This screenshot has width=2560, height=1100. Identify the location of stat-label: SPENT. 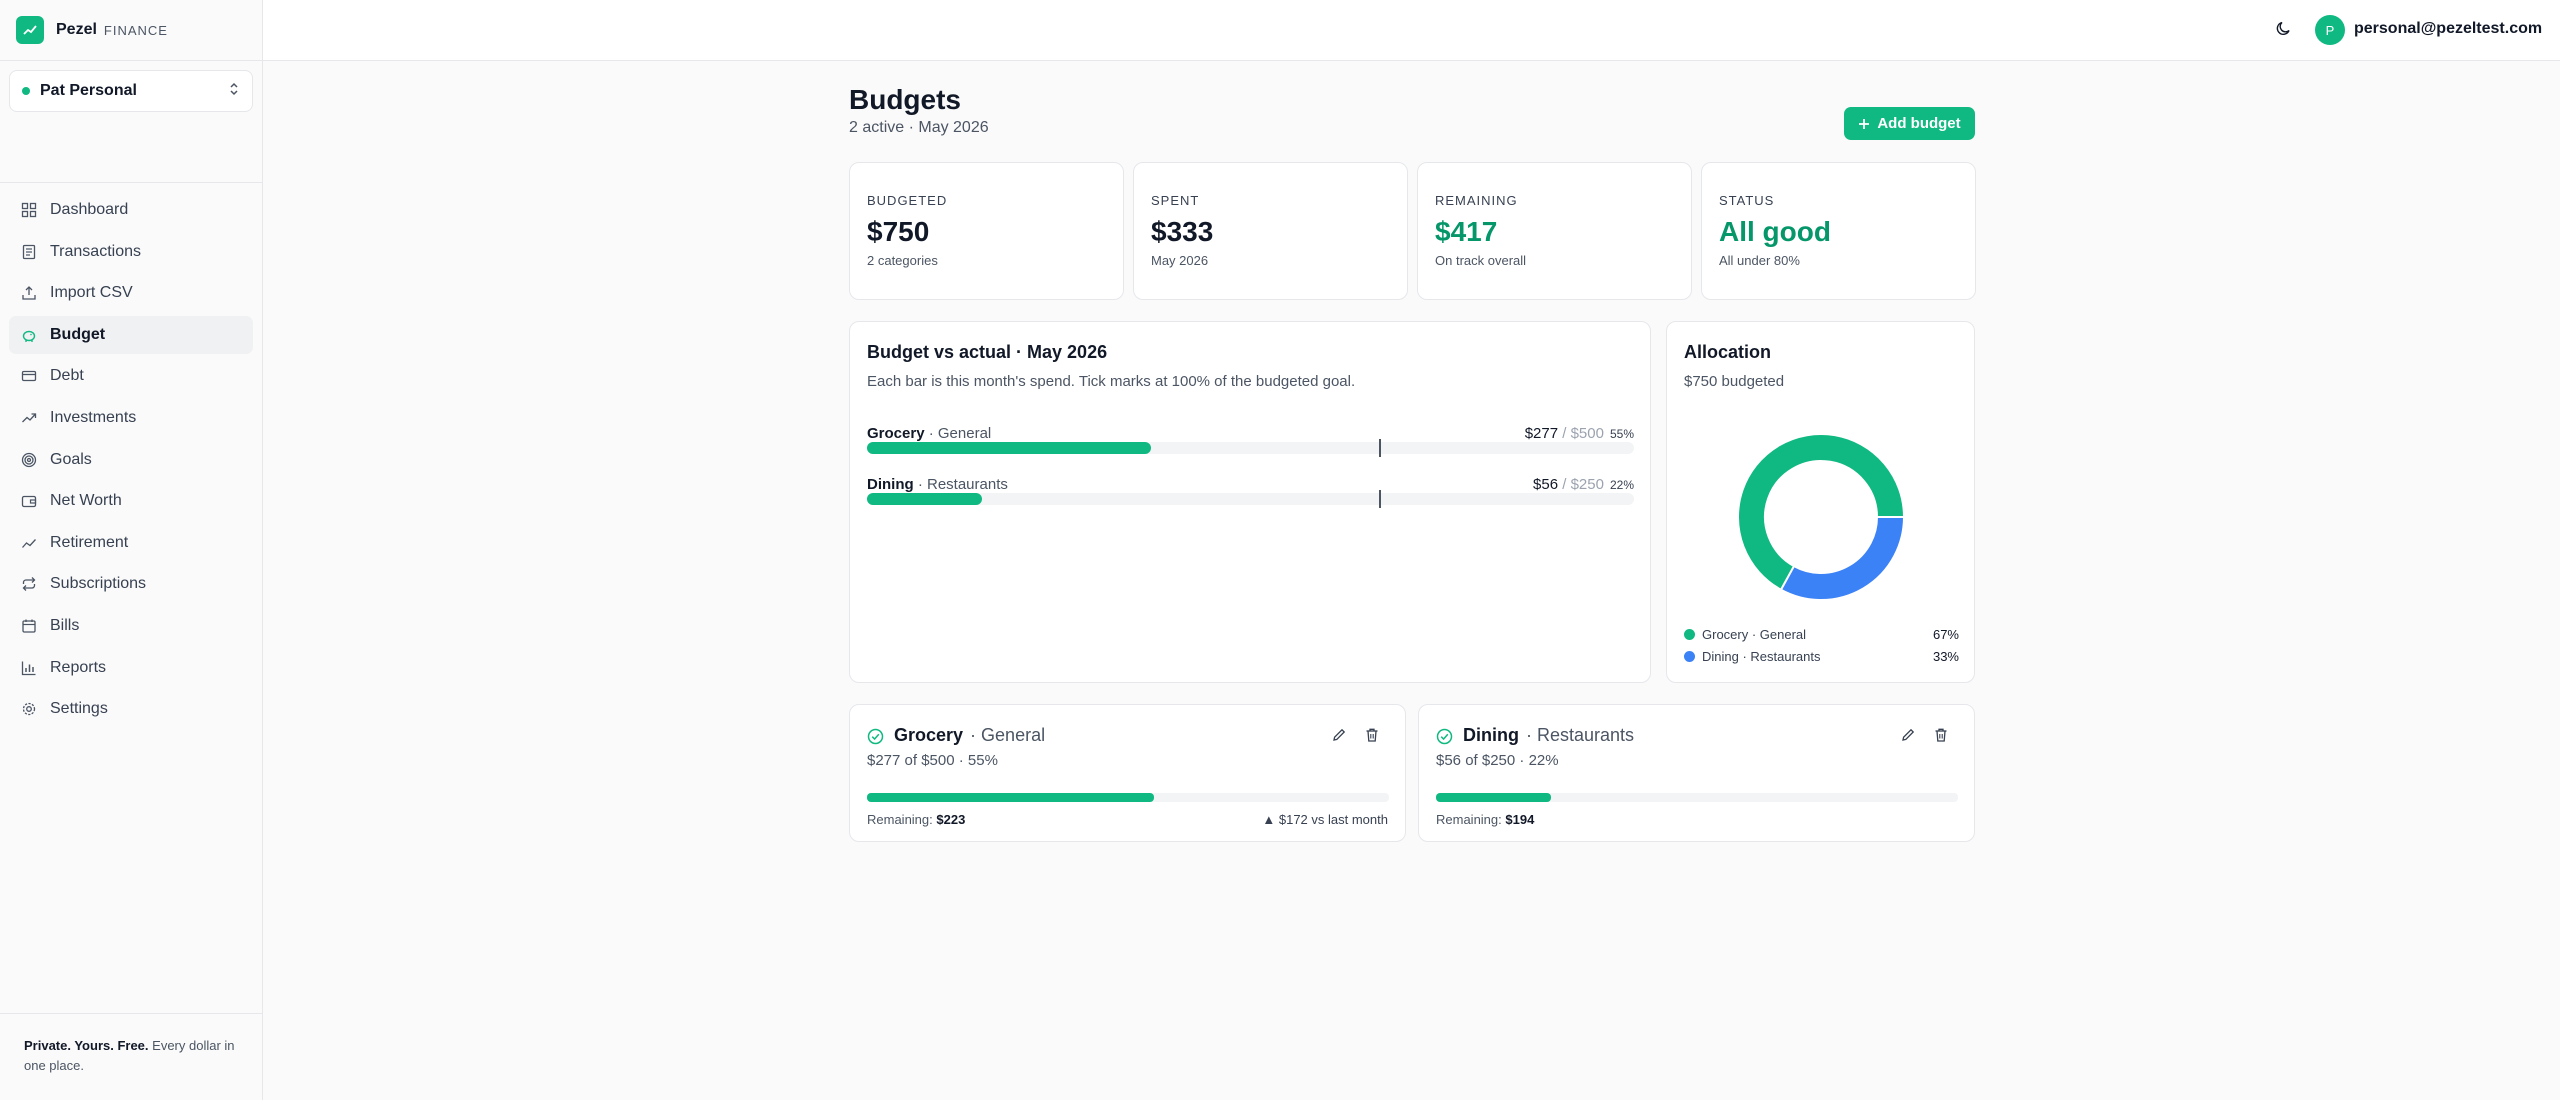
(1175, 200).